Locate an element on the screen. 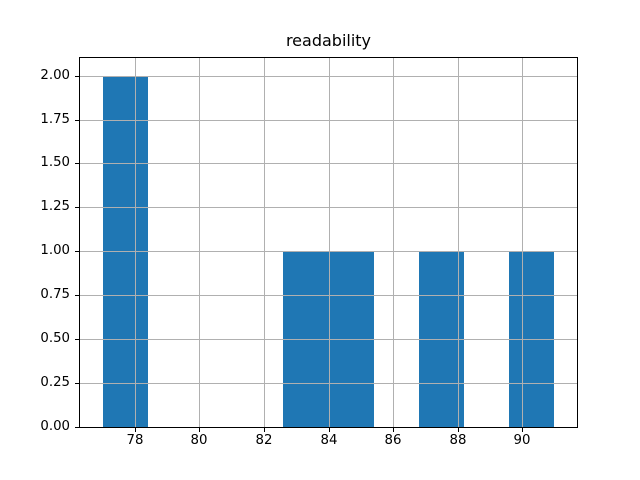  y-tick-label: 1.75 is located at coordinates (55, 119).